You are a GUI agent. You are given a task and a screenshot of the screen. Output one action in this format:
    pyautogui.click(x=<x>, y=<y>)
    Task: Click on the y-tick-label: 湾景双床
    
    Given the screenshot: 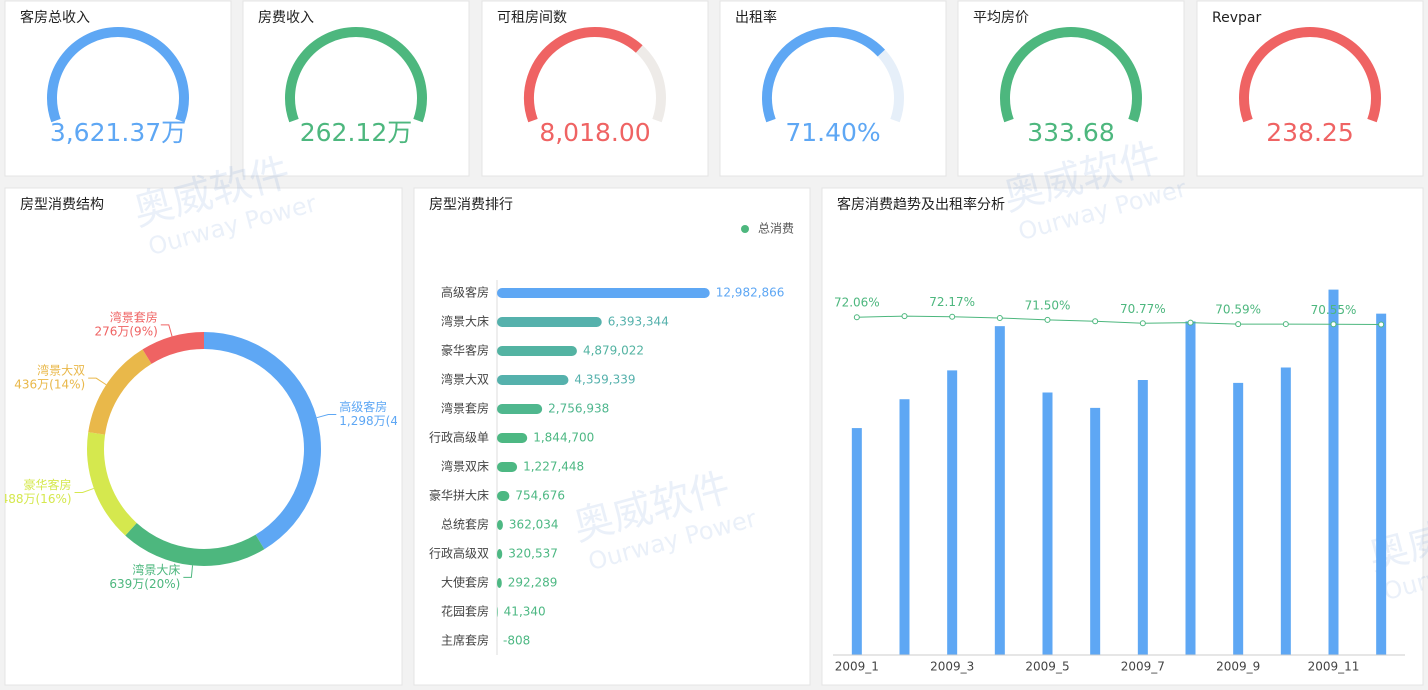 What is the action you would take?
    pyautogui.click(x=465, y=466)
    